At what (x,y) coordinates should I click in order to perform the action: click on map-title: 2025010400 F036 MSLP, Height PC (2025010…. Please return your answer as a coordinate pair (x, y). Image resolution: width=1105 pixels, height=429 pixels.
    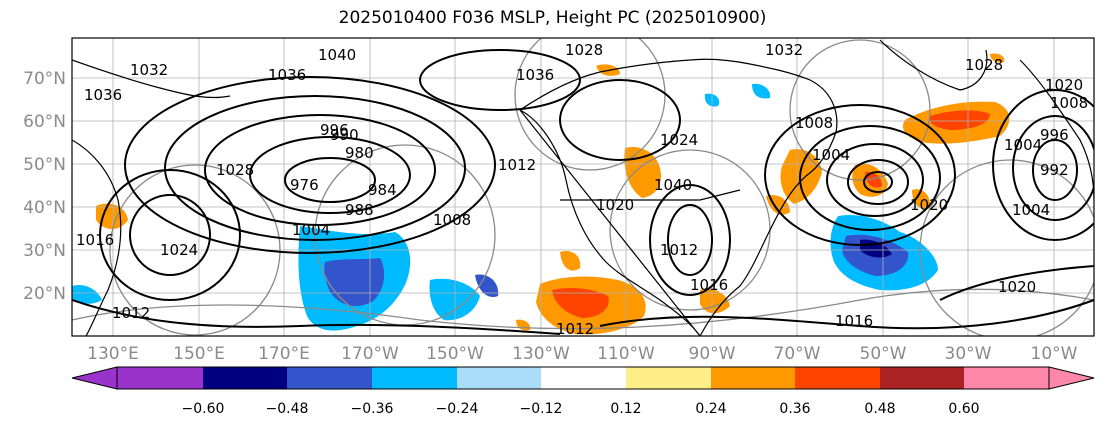
    Looking at the image, I should click on (552, 18).